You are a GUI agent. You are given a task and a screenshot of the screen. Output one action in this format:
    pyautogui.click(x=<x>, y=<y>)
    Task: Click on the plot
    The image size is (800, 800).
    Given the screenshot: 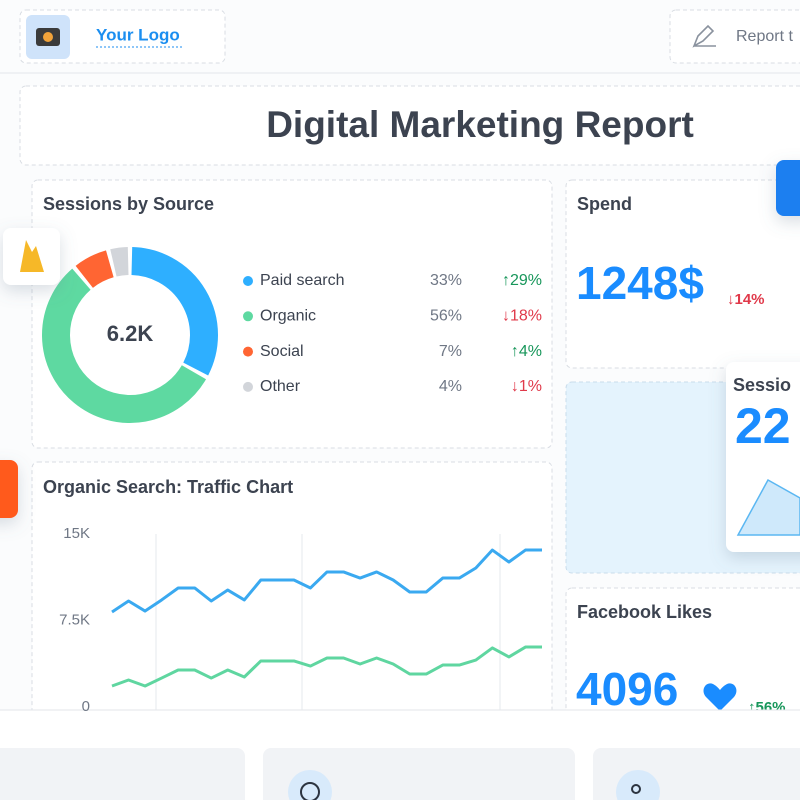 What is the action you would take?
    pyautogui.click(x=326, y=618)
    